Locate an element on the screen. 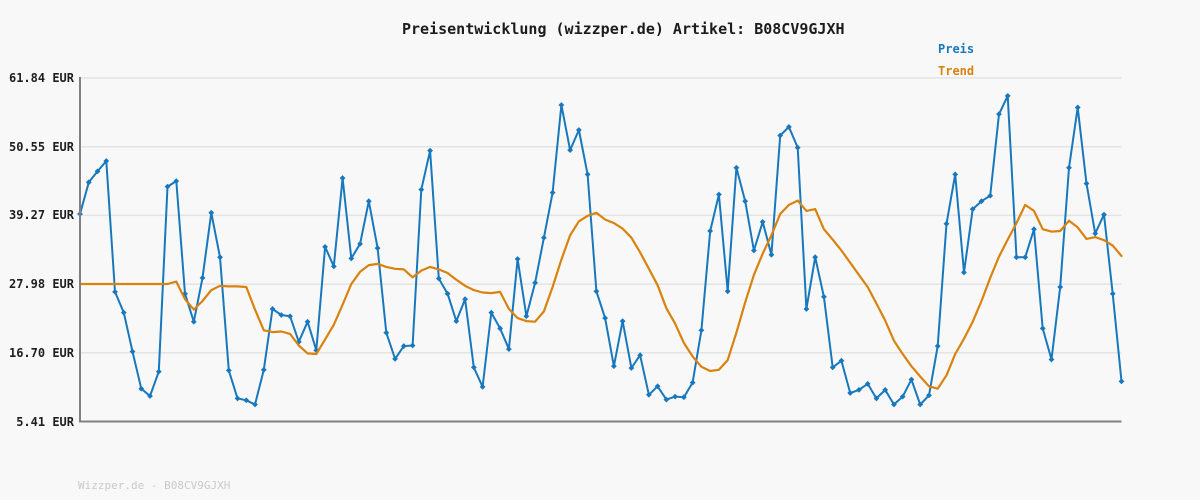  y-axis-tick-label: 61.84 EUR is located at coordinates (41, 78).